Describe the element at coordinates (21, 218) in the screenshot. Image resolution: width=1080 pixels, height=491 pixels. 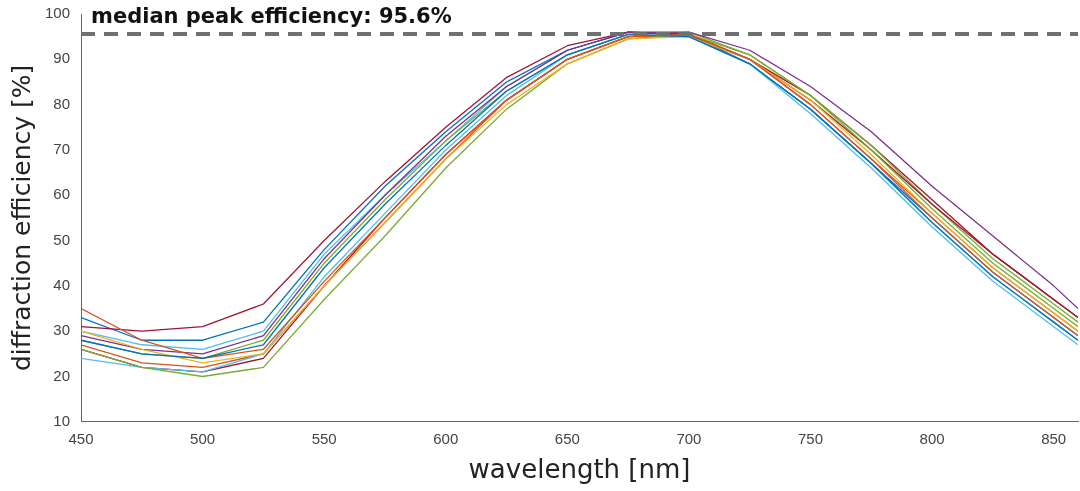
I see `y-axis-title: diffraction efficiency [%]` at that location.